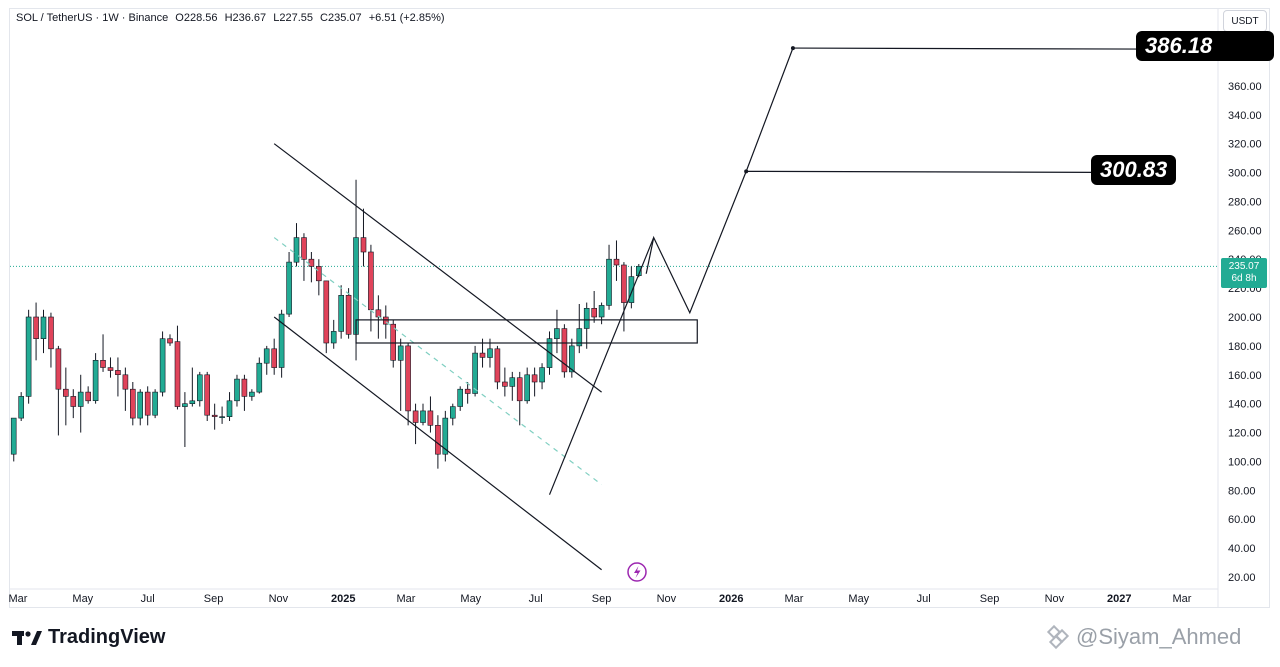  What do you see at coordinates (1205, 46) in the screenshot?
I see `target-label-2: 386.18` at bounding box center [1205, 46].